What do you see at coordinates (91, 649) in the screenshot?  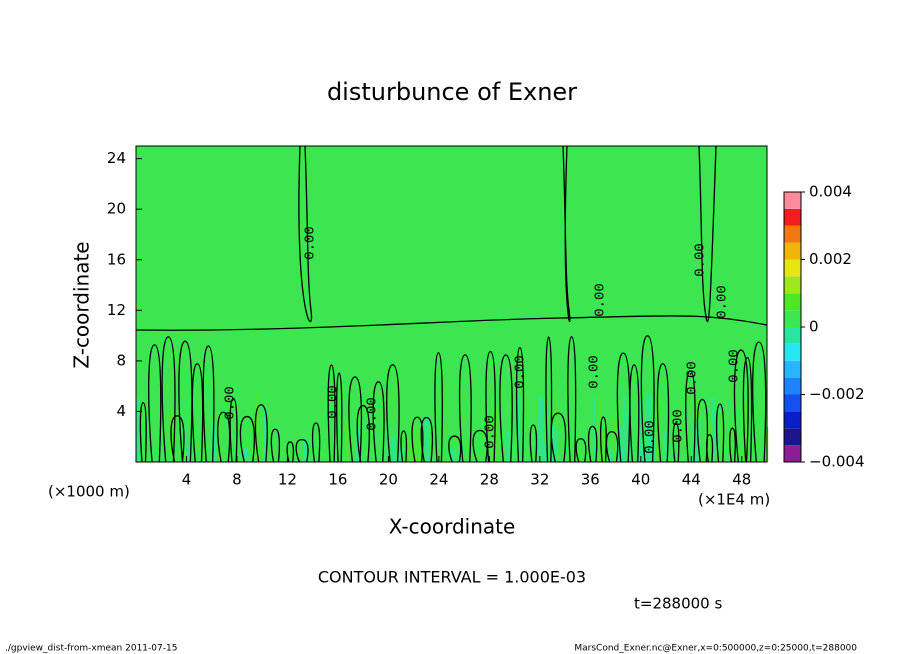 I see `footer-left: ./gpview_dist-from-xmean 2011-07-15` at bounding box center [91, 649].